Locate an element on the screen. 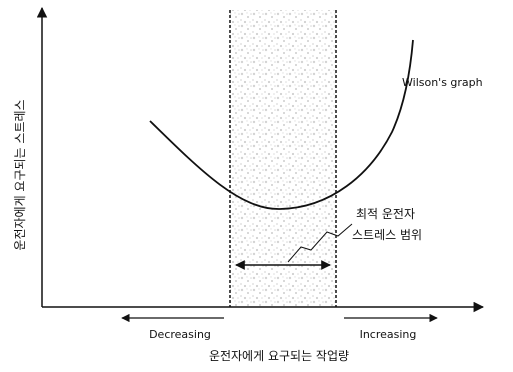 This screenshot has width=513, height=372. y-axis-label: 운전자에게 요구되는 스트레스 is located at coordinates (20, 174).